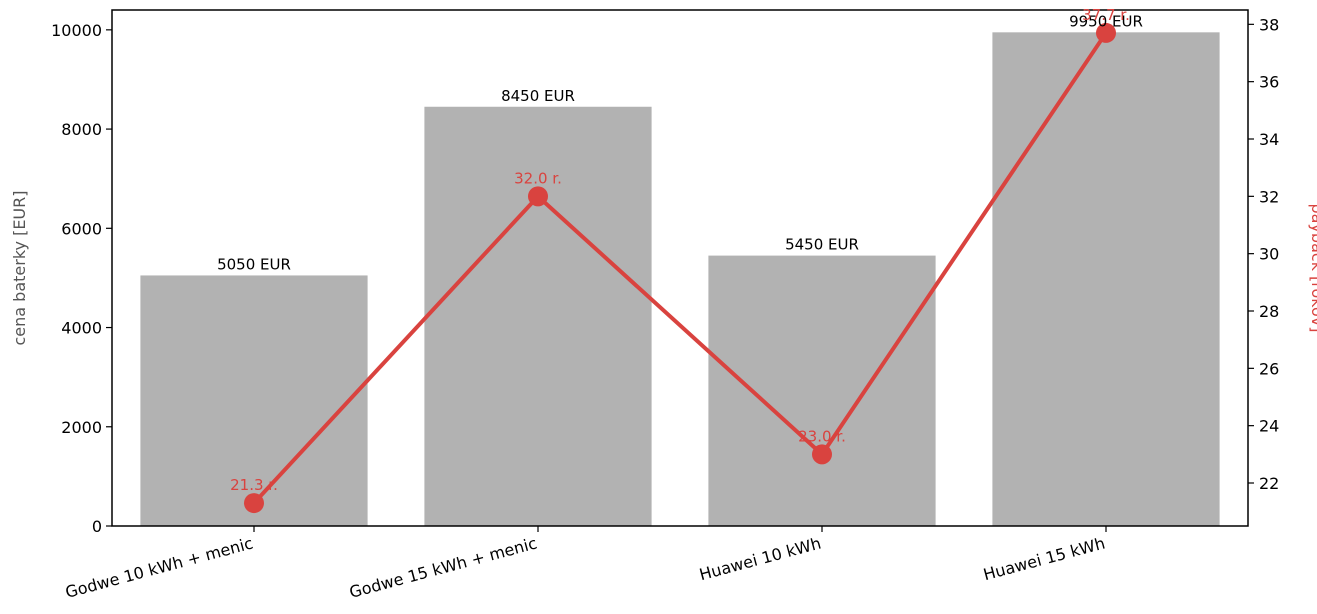 This screenshot has height=614, width=1317. I want to click on y2-tick-label: 32, so click(1269, 196).